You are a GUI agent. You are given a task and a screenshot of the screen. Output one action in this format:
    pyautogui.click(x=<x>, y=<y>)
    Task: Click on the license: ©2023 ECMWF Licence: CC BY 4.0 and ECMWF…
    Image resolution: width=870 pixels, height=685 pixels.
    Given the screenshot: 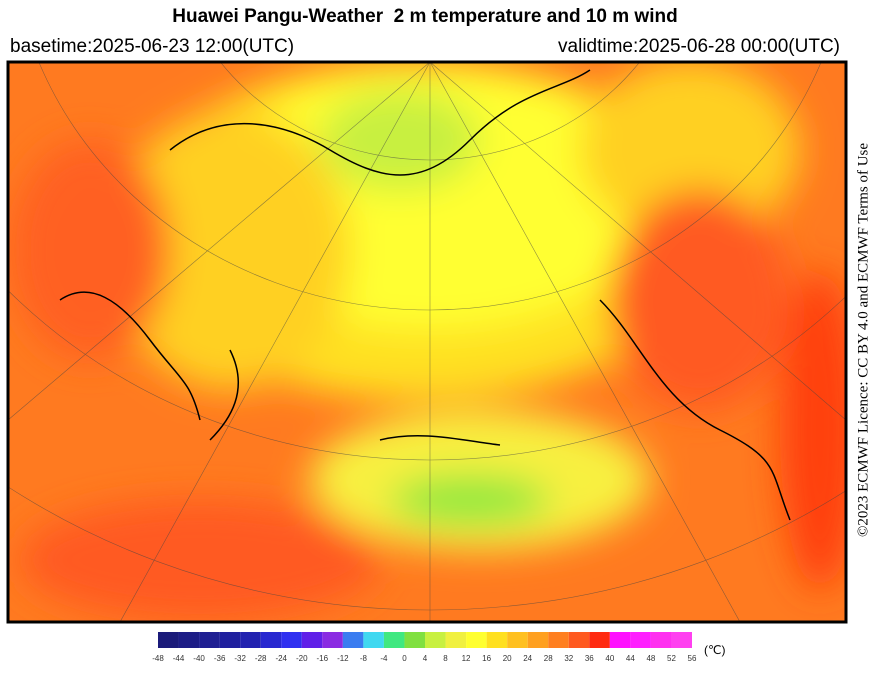 What is the action you would take?
    pyautogui.click(x=862, y=340)
    